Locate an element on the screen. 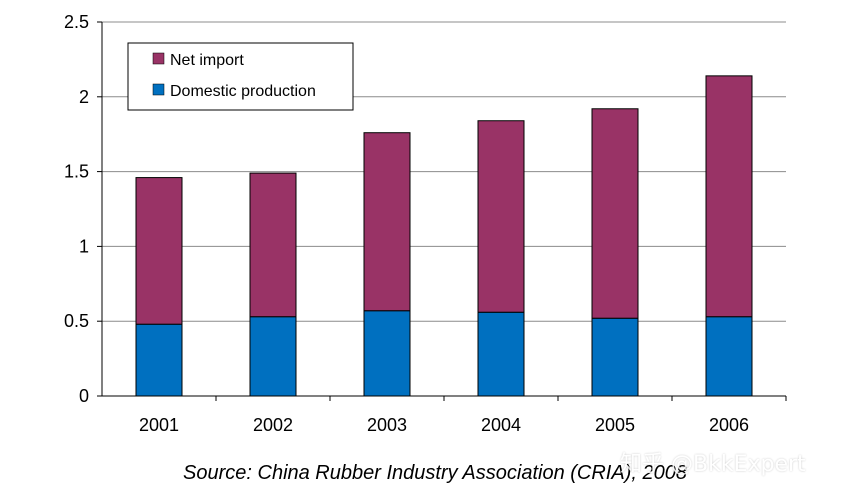 This screenshot has width=850, height=498. x-tick-label: 2003 is located at coordinates (387, 425).